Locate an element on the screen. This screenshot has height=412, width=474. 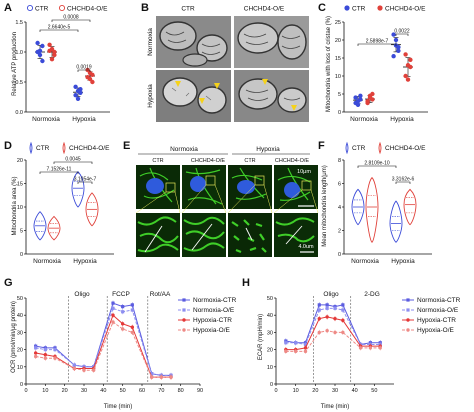
x-tick-label: 40 is located at coordinates (355, 391).